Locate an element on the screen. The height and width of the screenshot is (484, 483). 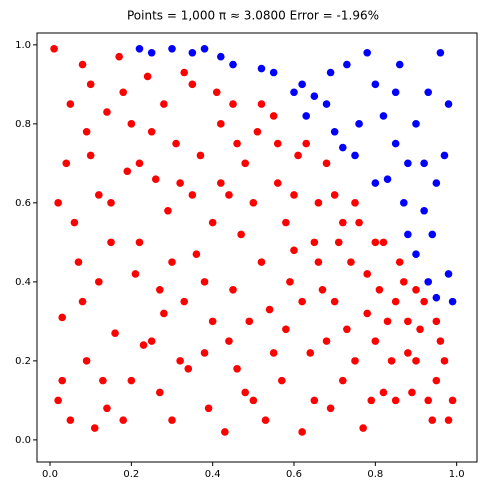
x-tick-label: 0.8 is located at coordinates (375, 474).